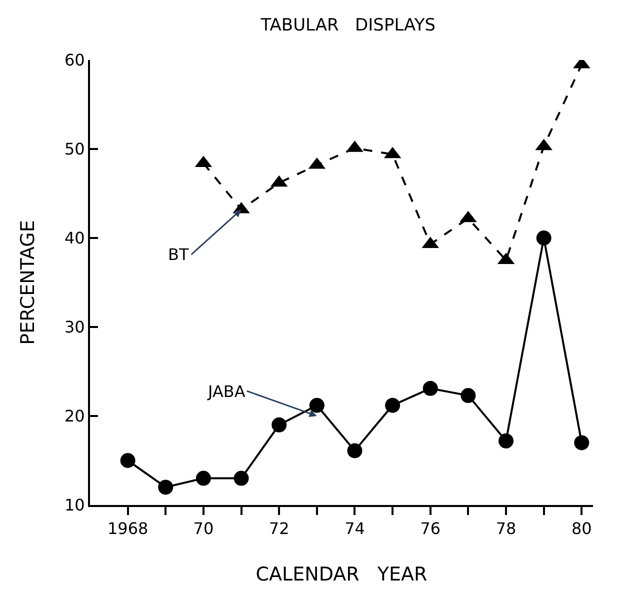  Describe the element at coordinates (226, 391) in the screenshot. I see `annotation: JABA` at that location.